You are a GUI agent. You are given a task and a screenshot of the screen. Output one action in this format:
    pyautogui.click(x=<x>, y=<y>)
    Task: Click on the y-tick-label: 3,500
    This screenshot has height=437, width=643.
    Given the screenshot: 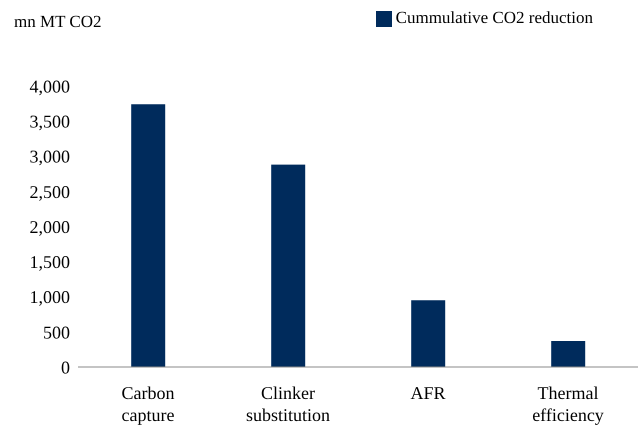 What is the action you would take?
    pyautogui.click(x=50, y=122)
    